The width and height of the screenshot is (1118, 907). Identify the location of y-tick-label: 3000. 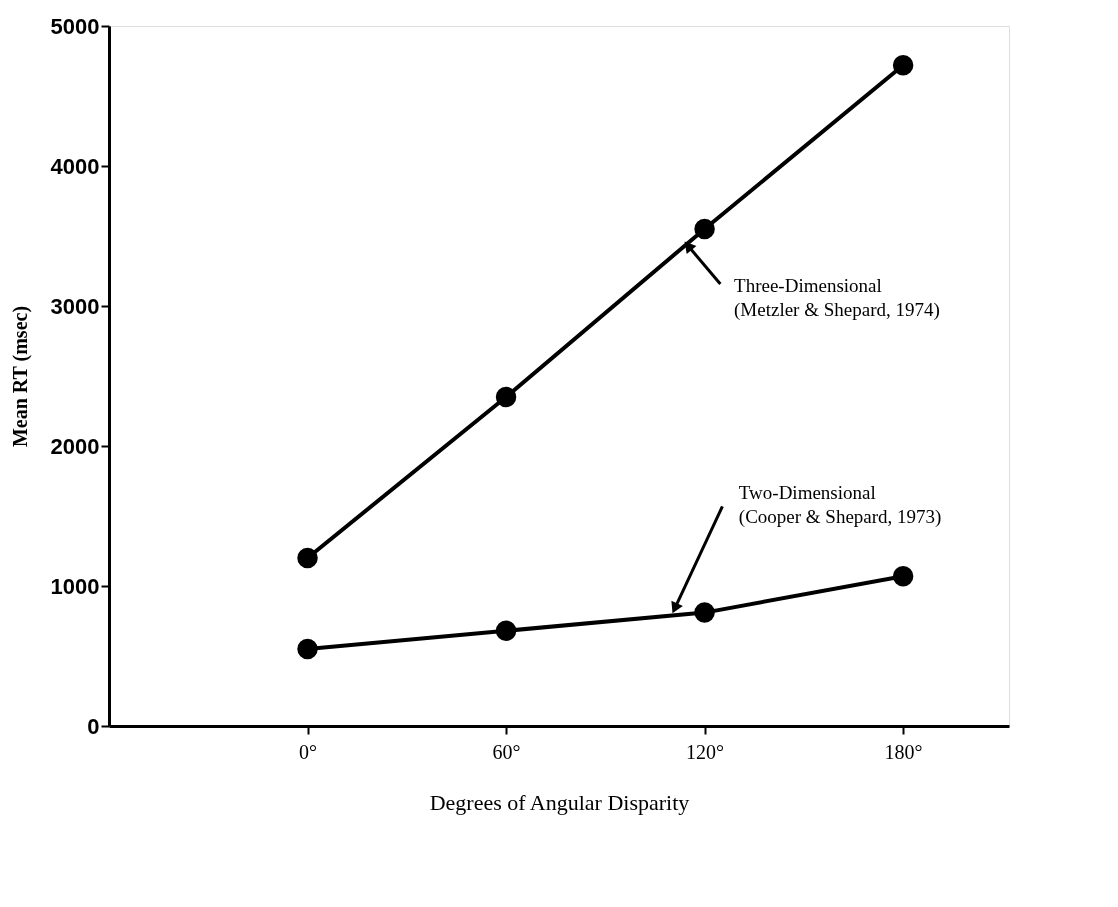
(75, 306).